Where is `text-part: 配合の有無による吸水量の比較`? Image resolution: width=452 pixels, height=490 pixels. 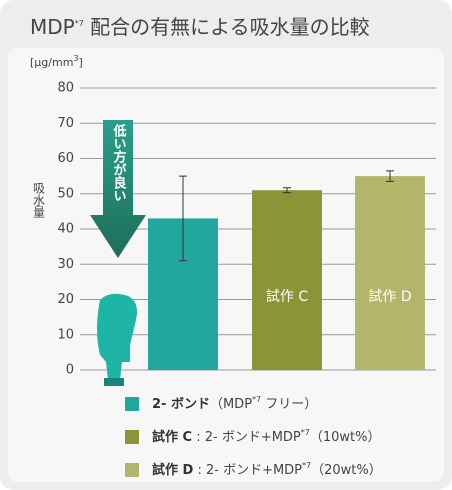
text-part: 配合の有無による吸水量の比較 is located at coordinates (227, 27).